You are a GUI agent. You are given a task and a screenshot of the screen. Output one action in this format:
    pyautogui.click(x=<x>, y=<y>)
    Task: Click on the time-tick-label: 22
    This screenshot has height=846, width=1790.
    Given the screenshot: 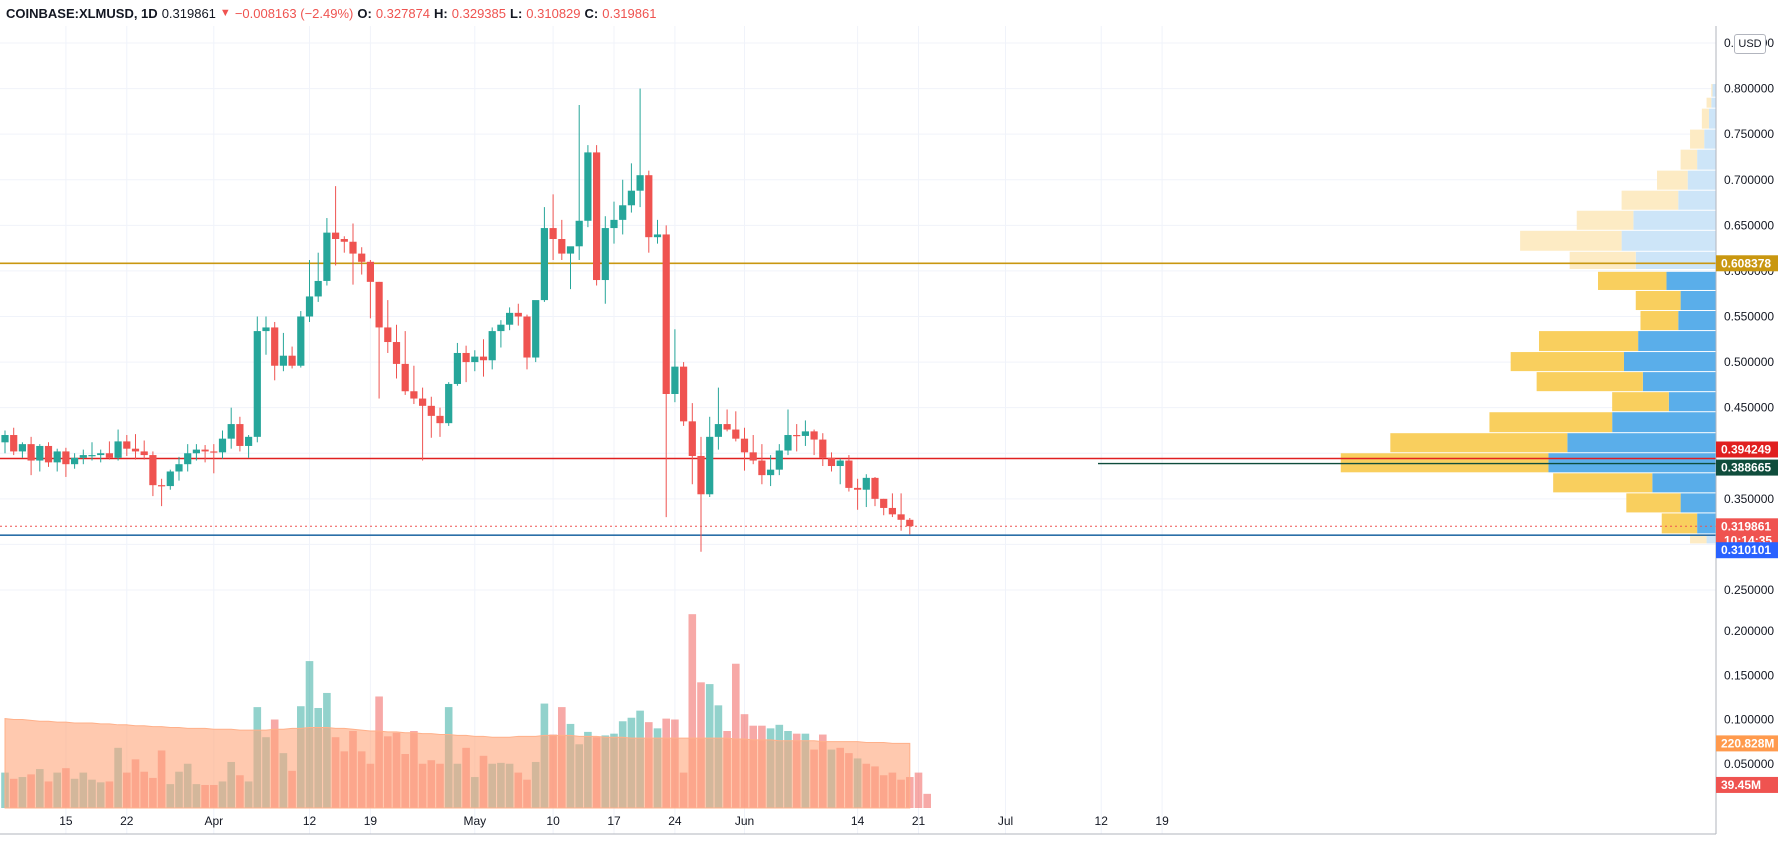 What is the action you would take?
    pyautogui.click(x=127, y=821)
    